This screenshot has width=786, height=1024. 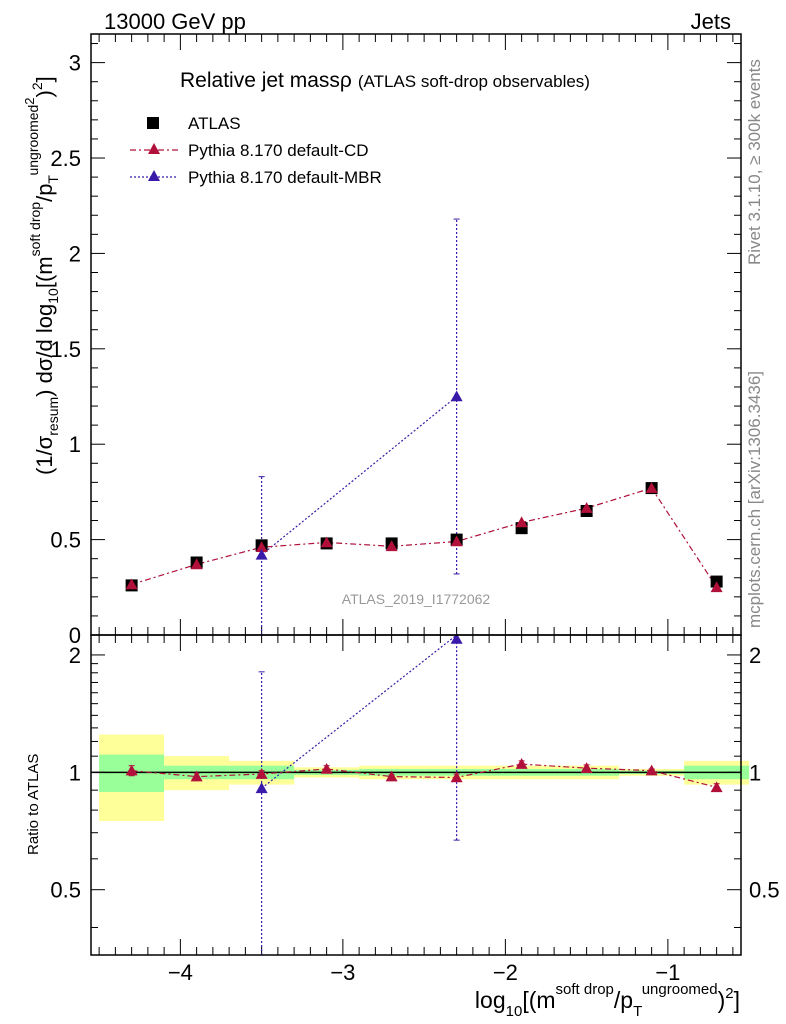 What do you see at coordinates (474, 81) in the screenshot?
I see `plot-title-sub: (ATLAS soft-drop observables)` at bounding box center [474, 81].